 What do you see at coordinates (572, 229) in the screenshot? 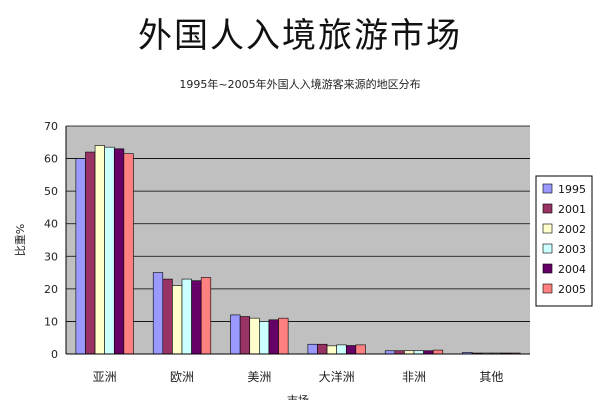
I see `legend-label: 2002` at bounding box center [572, 229].